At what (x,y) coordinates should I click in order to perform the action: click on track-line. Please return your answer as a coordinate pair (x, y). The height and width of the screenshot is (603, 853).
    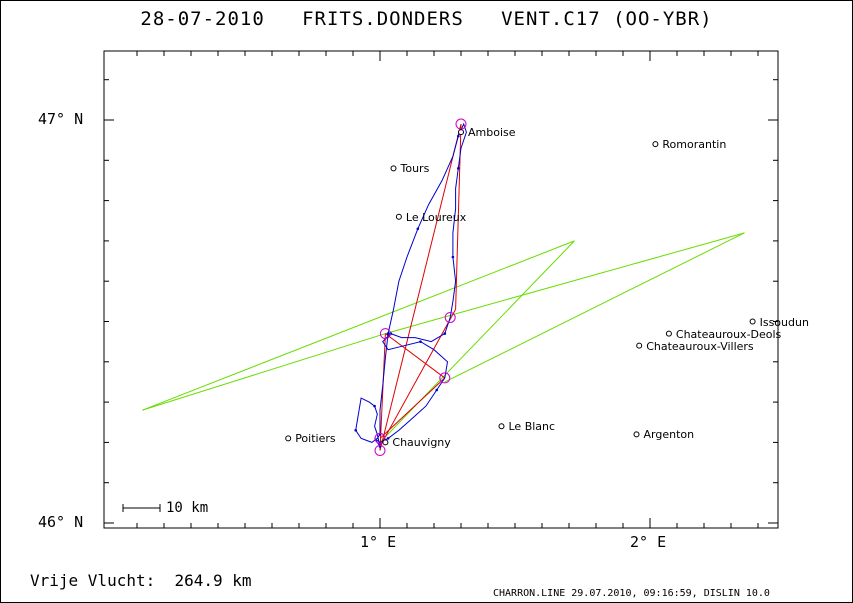
    Looking at the image, I should click on (411, 284).